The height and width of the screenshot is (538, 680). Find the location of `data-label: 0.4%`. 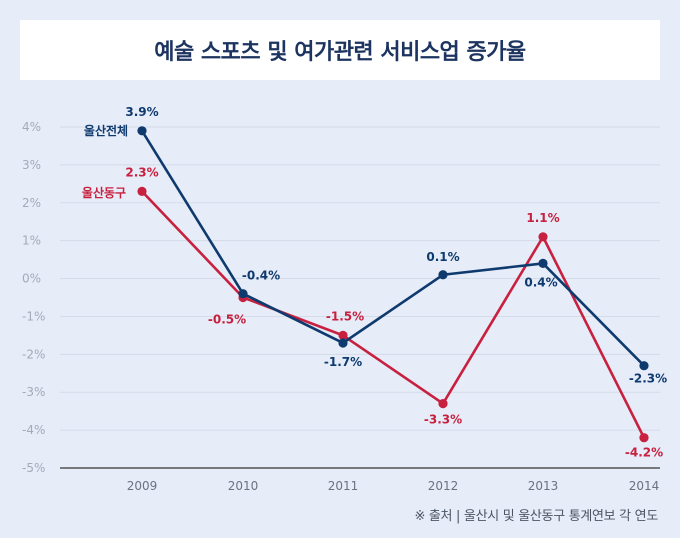

data-label: 0.4% is located at coordinates (540, 282).